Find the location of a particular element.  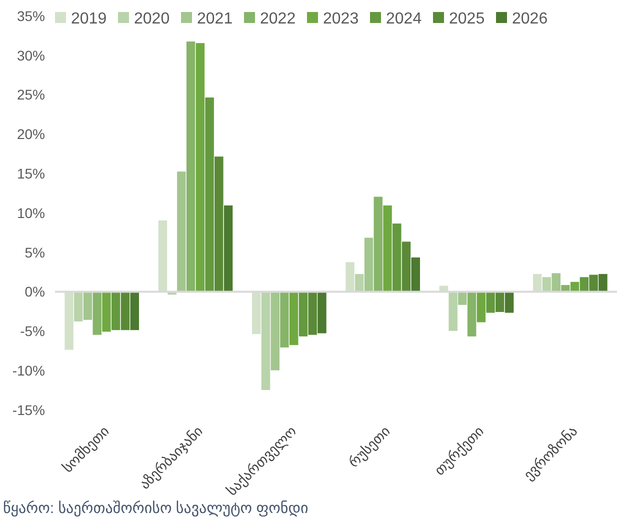

y-tick-label: 25% is located at coordinates (30, 94).